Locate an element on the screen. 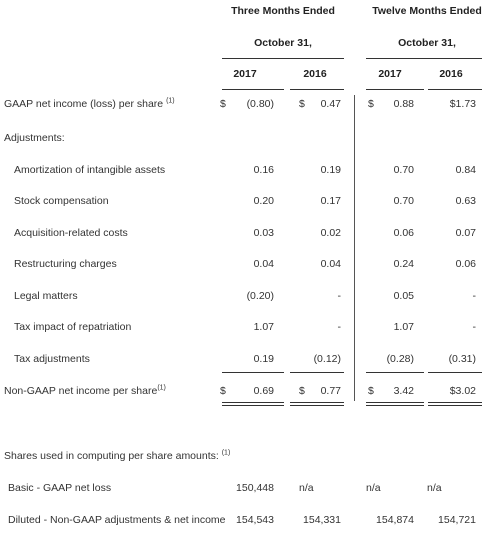  gaap-value: 0.88 is located at coordinates (403, 104).